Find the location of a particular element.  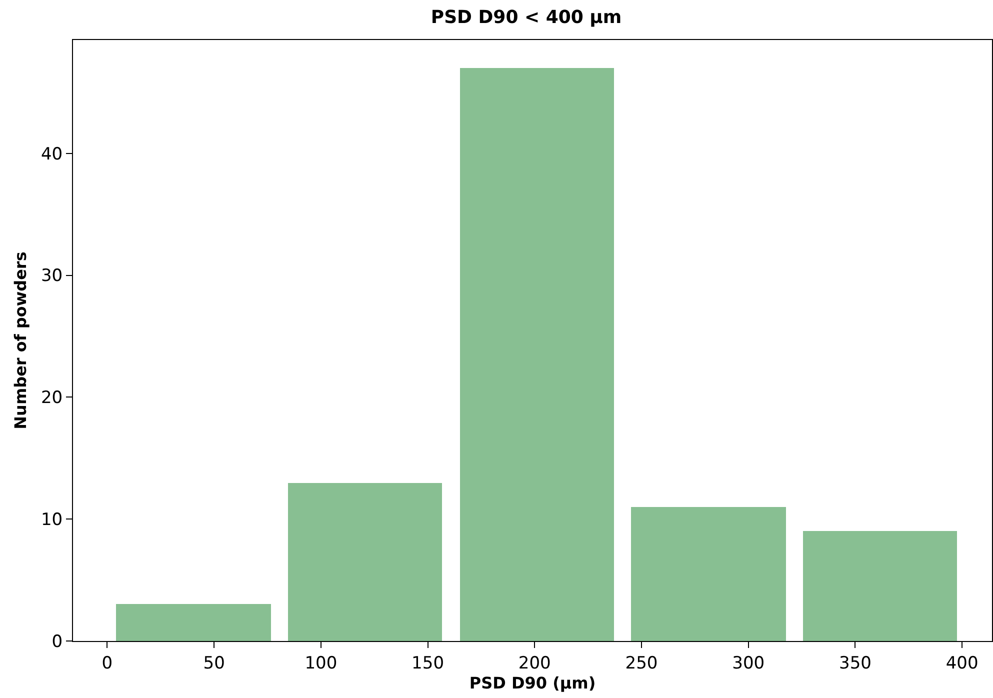

x-tick-label: 400 is located at coordinates (962, 663).